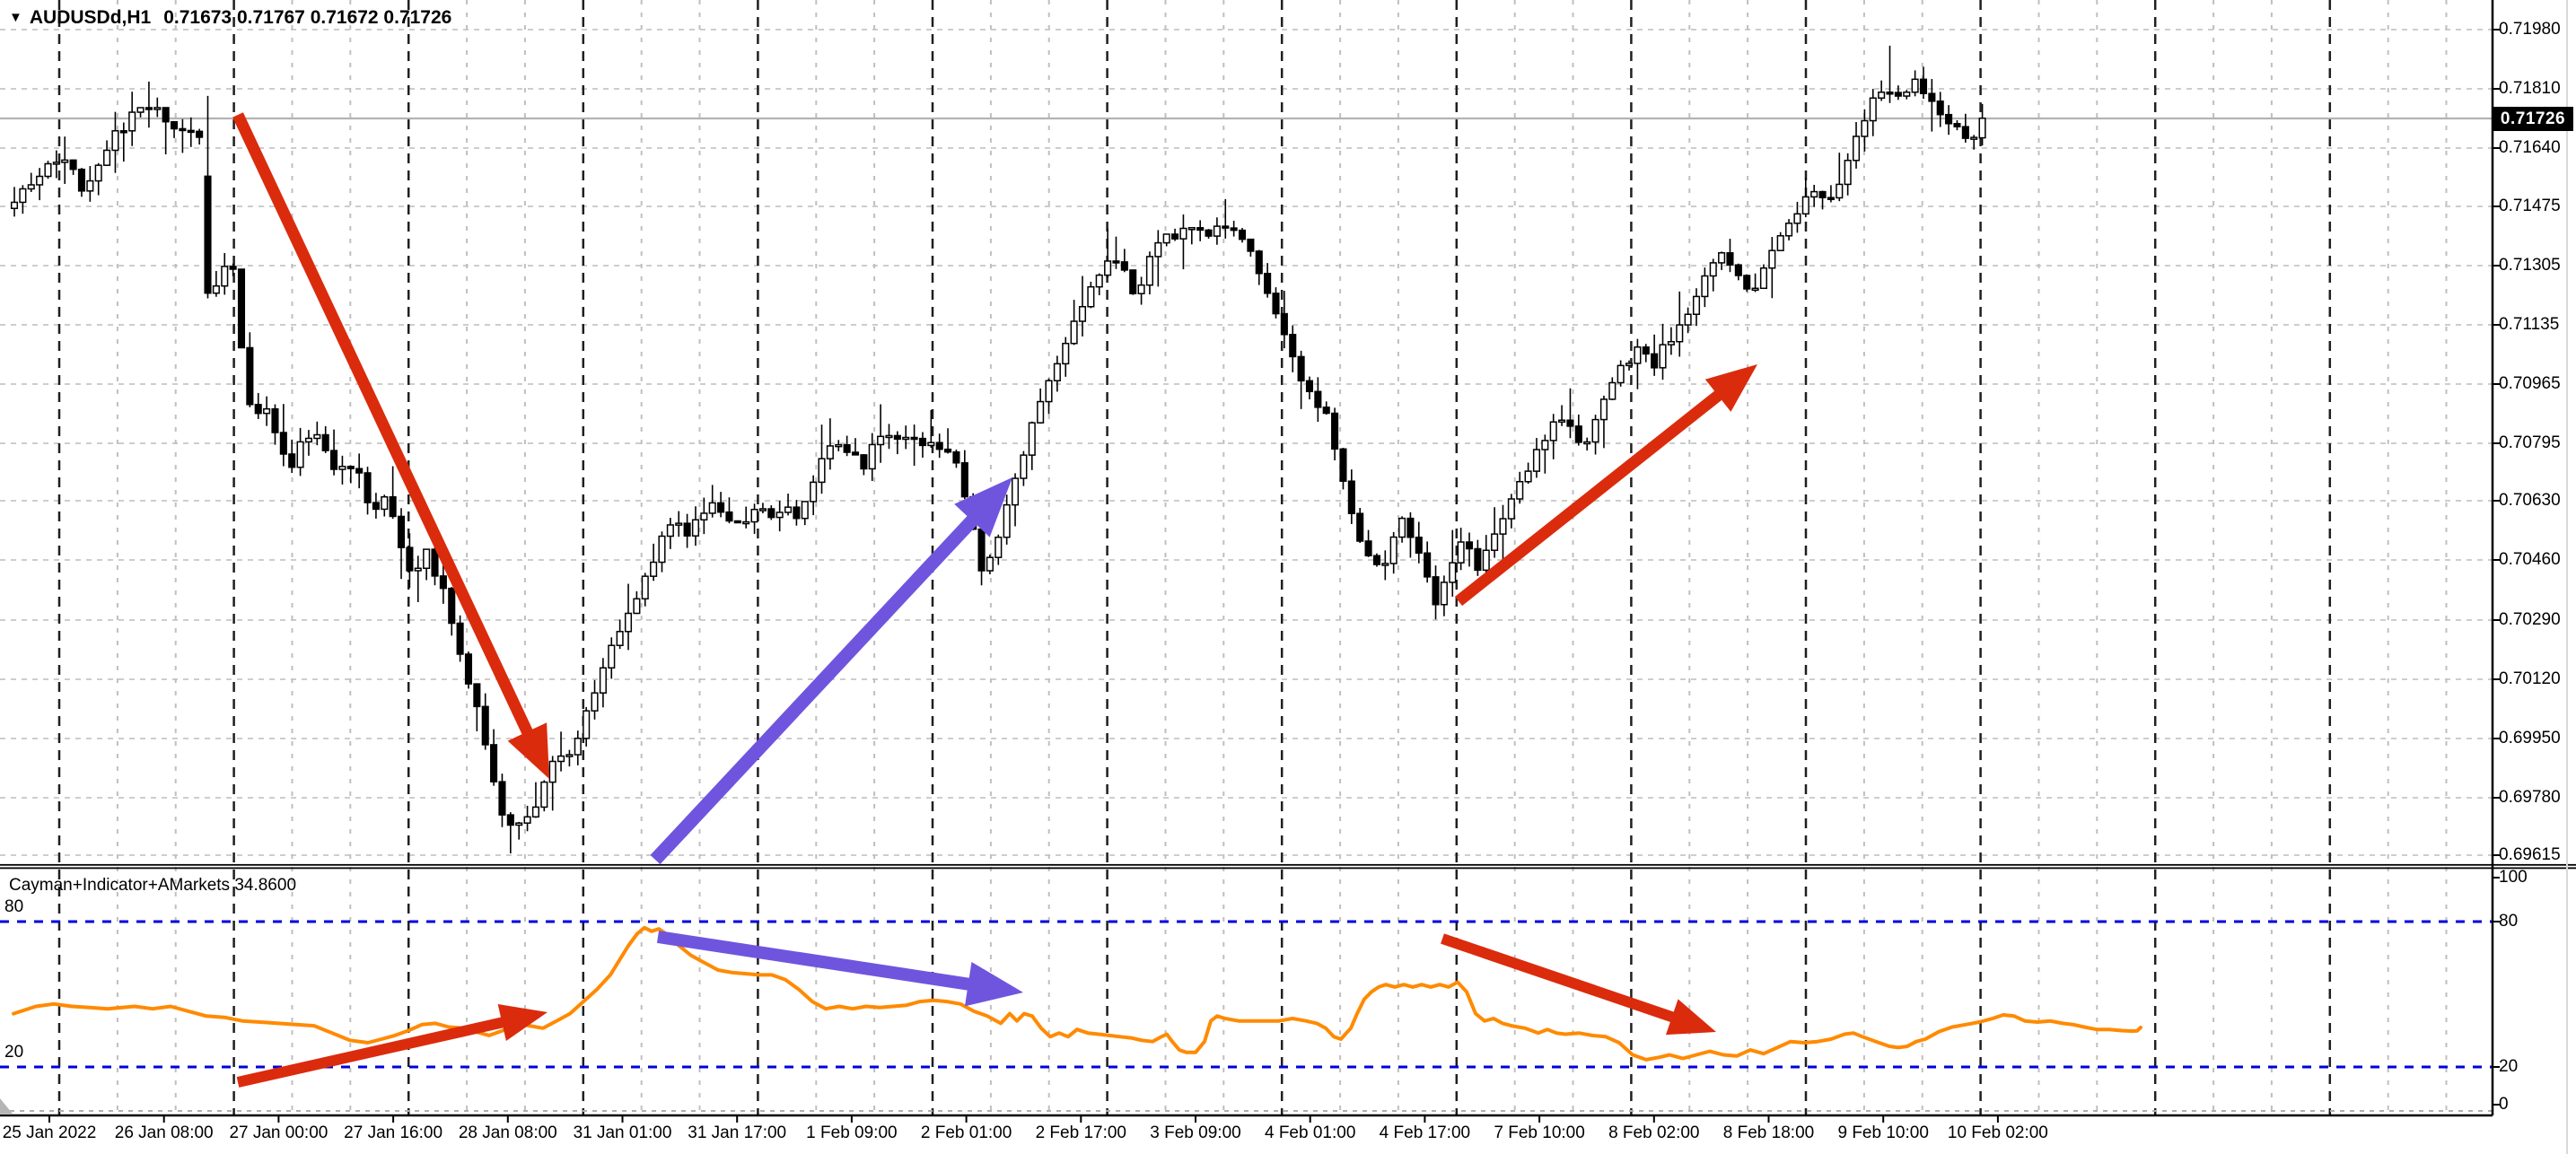 This screenshot has height=1154, width=2576. What do you see at coordinates (2530, 147) in the screenshot?
I see `price-axis-label: 0.71640` at bounding box center [2530, 147].